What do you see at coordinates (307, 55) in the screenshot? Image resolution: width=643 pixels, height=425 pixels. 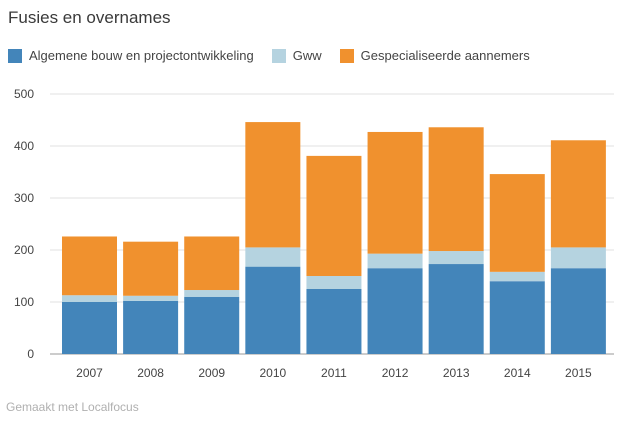 I see `legend-label-gww: Gww` at bounding box center [307, 55].